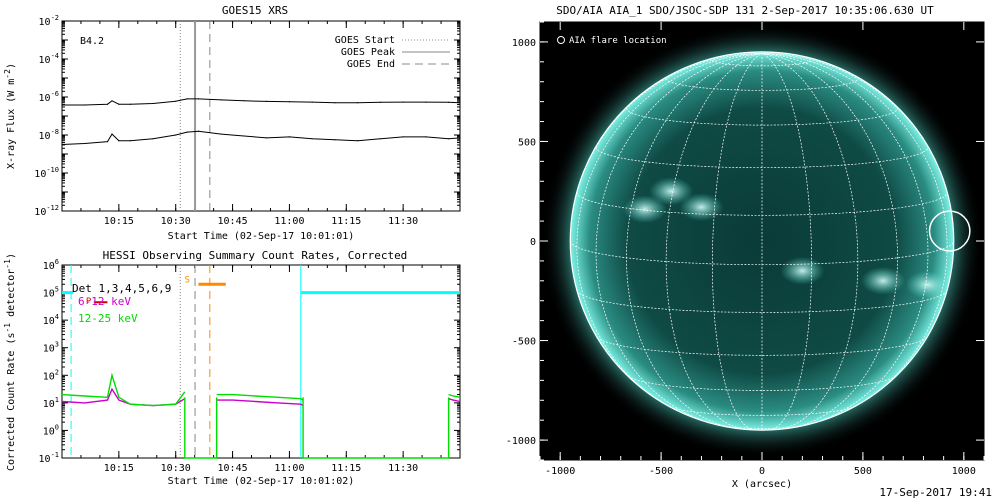  What do you see at coordinates (201, 428) in the screenshot?
I see `hessi-data-gap` at bounding box center [201, 428].